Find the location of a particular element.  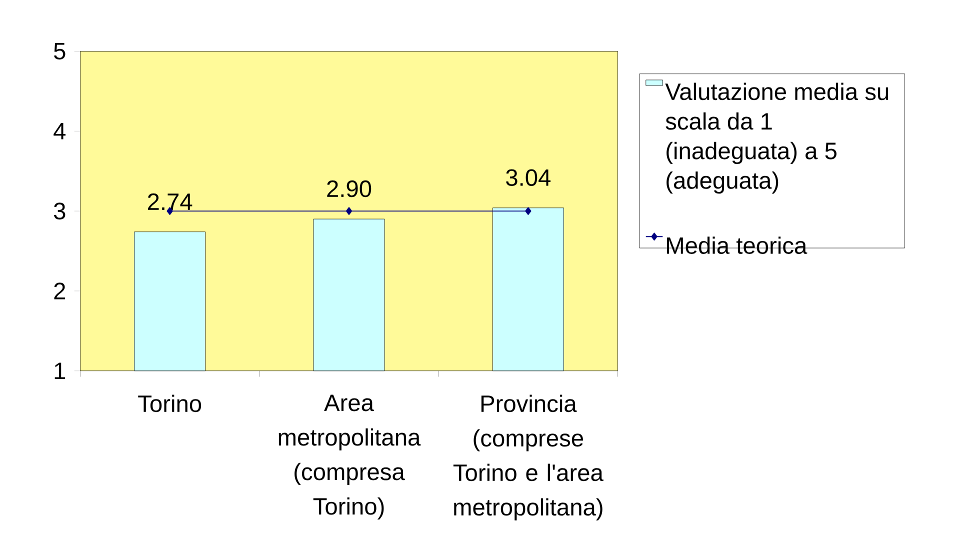

y-tick-label: 4 is located at coordinates (60, 131).